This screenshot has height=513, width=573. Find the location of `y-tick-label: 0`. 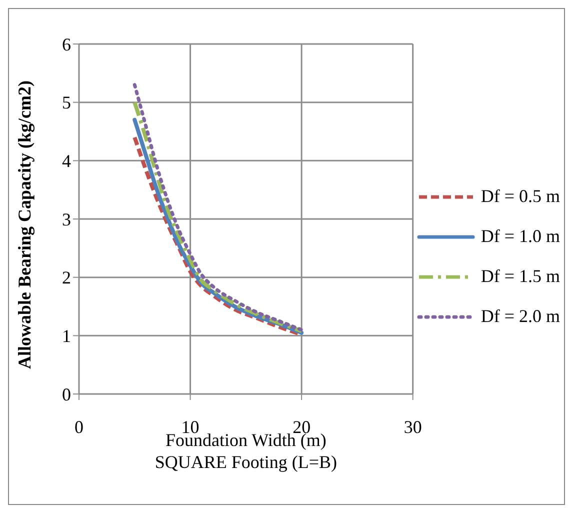

y-tick-label: 0 is located at coordinates (66, 394).